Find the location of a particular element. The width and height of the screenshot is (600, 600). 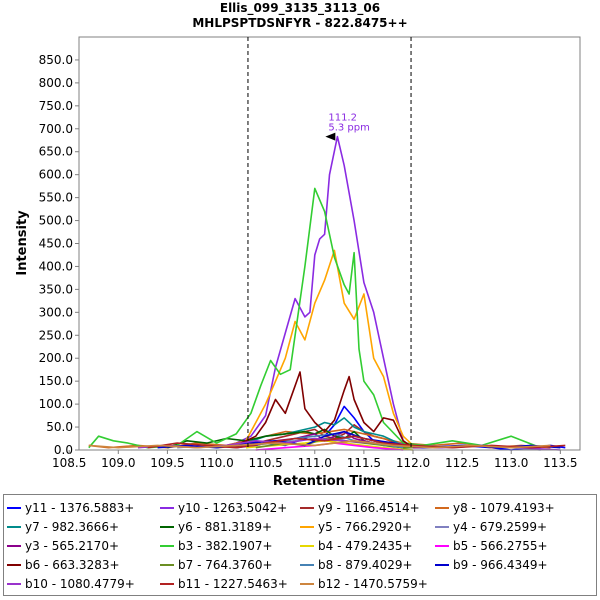

legend-item: y5 - 766.2920+ is located at coordinates (356, 527).